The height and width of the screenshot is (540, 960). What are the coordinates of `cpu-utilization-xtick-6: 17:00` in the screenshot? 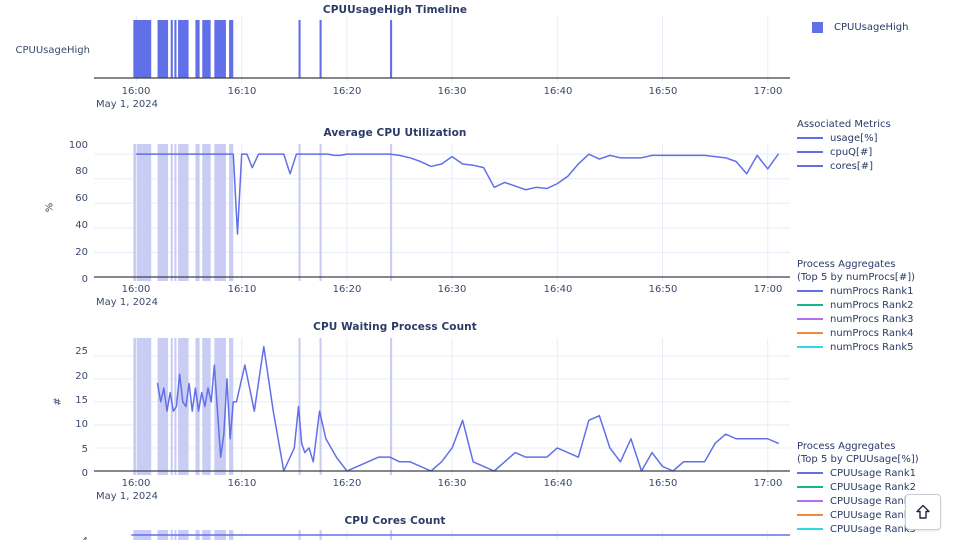 It's located at (768, 289).